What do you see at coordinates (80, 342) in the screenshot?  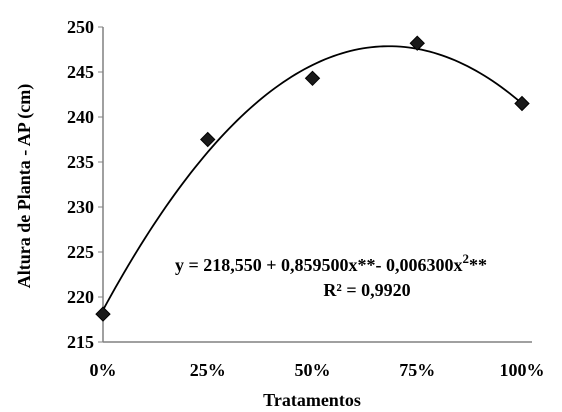 I see `y-tick-label: 215` at bounding box center [80, 342].